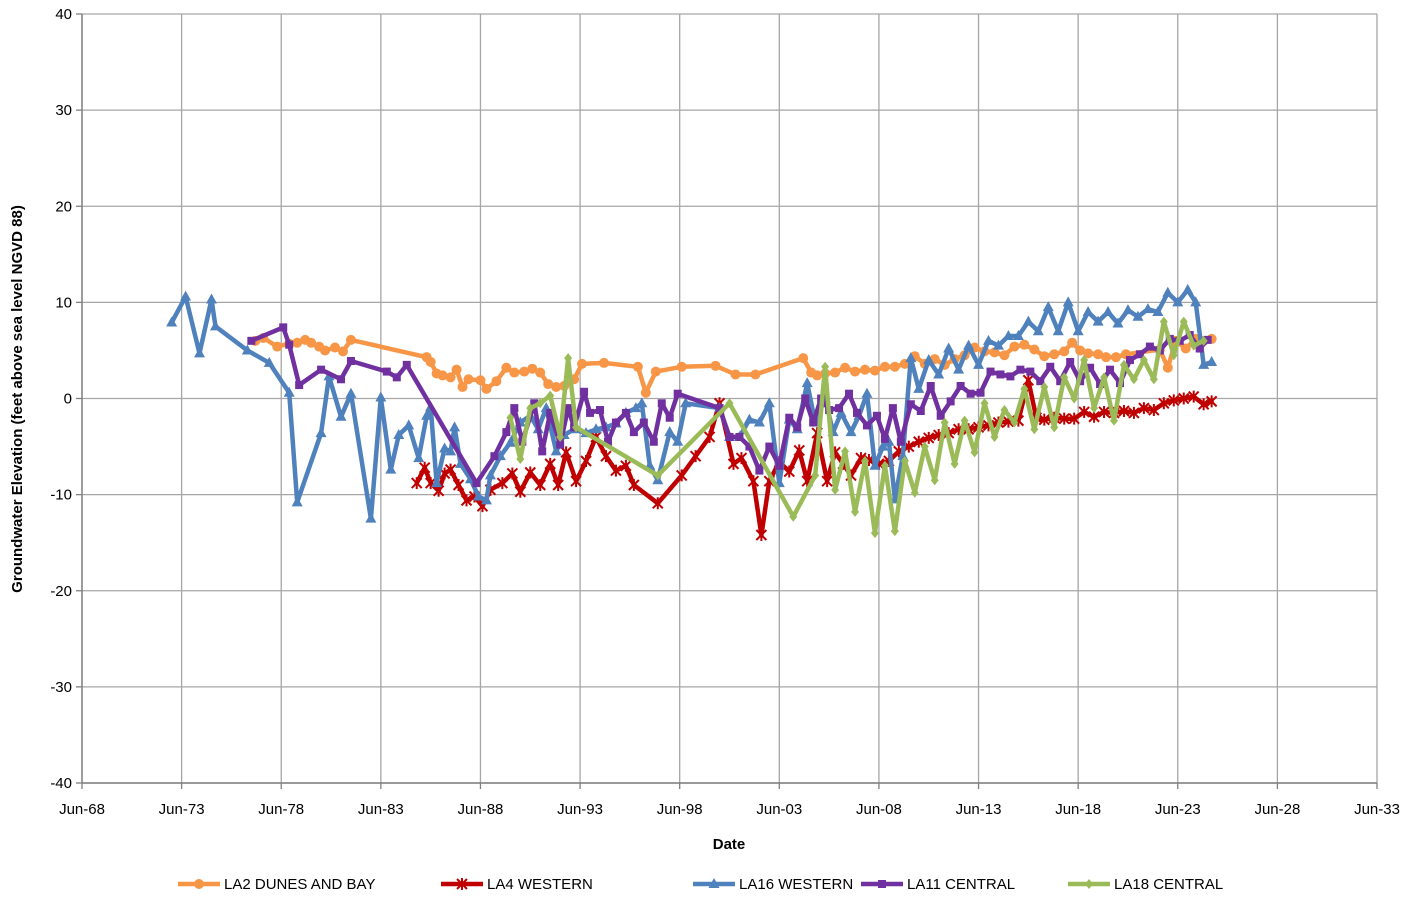 The width and height of the screenshot is (1423, 899). Describe the element at coordinates (1178, 809) in the screenshot. I see `x-tick-label: Jun-23` at that location.